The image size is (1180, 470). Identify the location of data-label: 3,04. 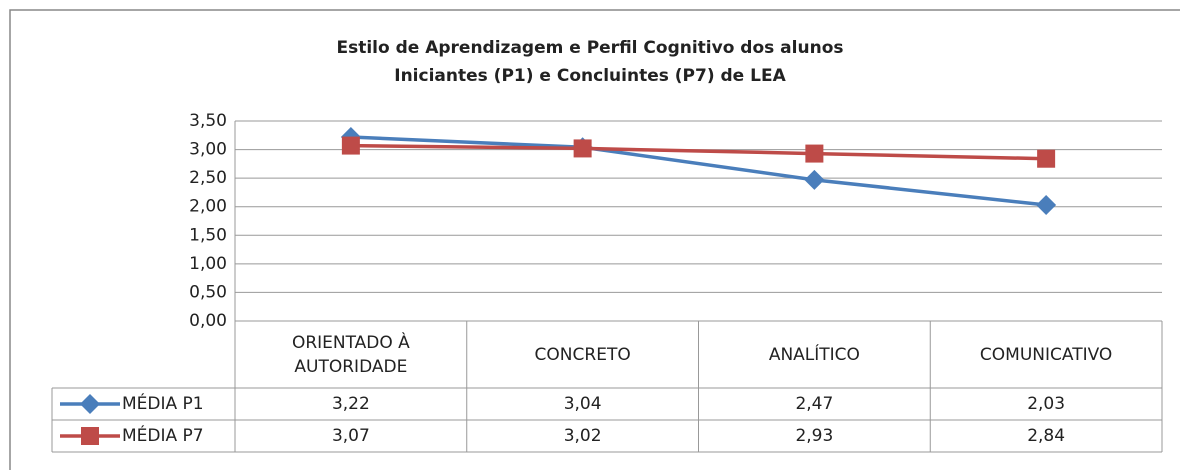
(583, 404).